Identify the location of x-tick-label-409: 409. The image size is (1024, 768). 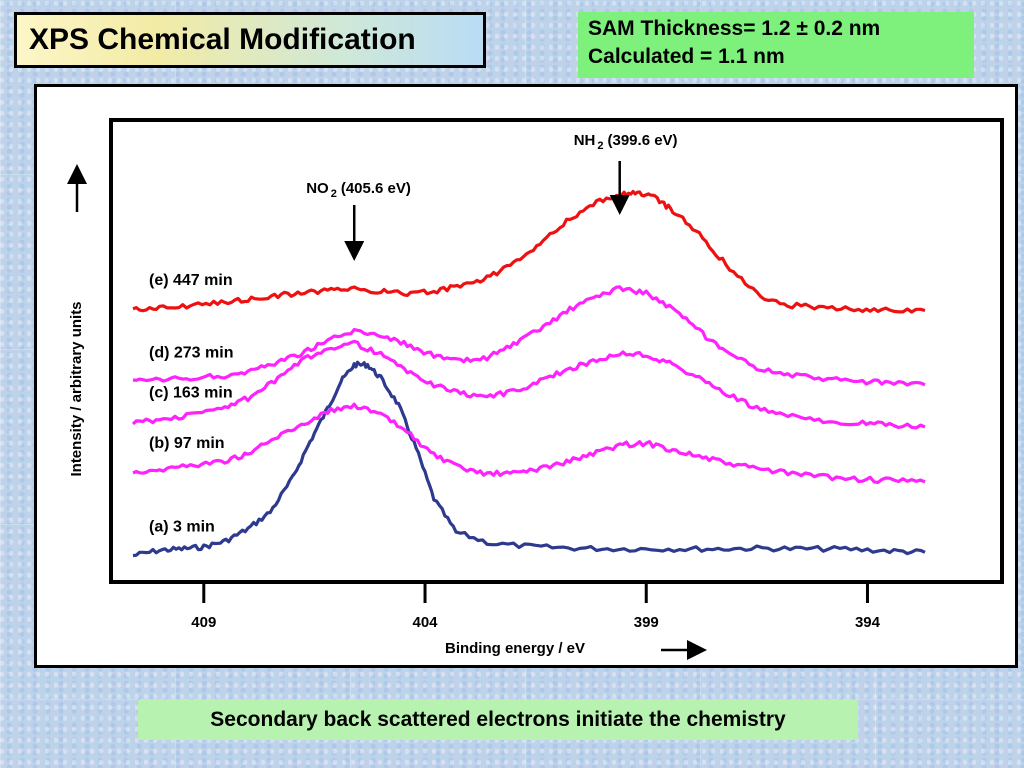
(203, 622).